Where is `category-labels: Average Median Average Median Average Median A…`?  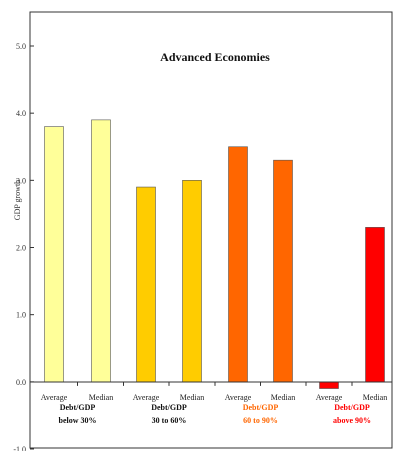
category-labels: Average Median Average Median Average Median A… is located at coordinates (214, 397).